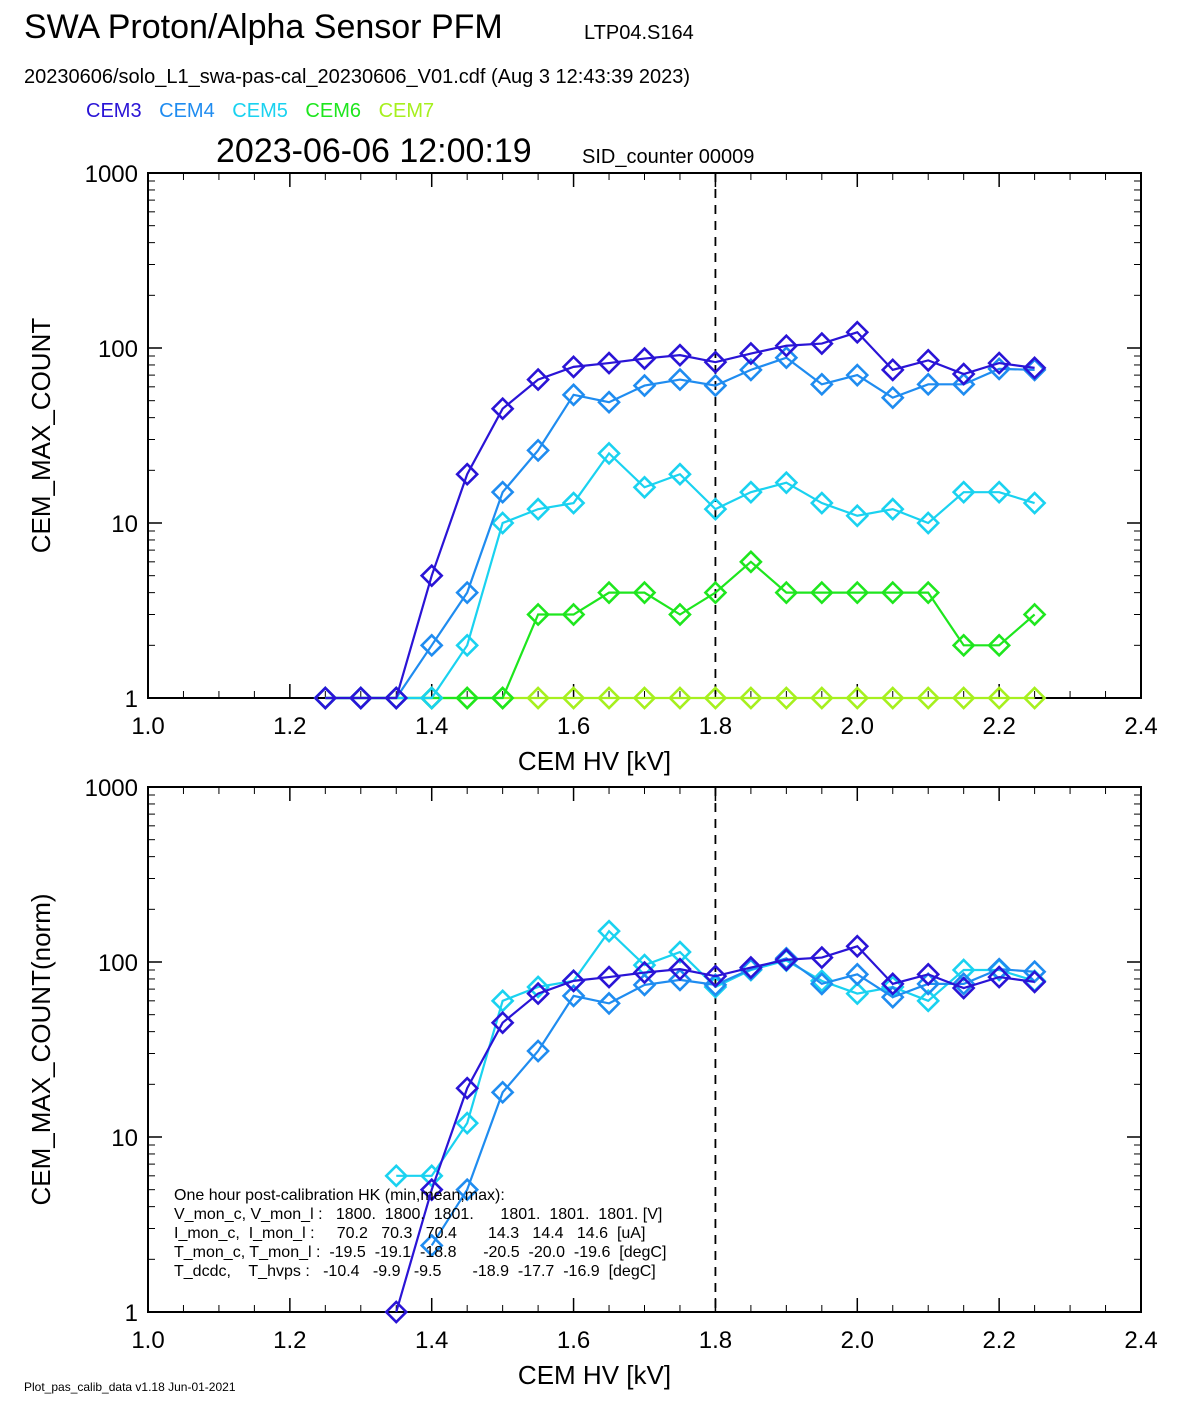 The height and width of the screenshot is (1411, 1201). Describe the element at coordinates (289, 1340) in the screenshot. I see `x-tick-label: 1.2` at that location.